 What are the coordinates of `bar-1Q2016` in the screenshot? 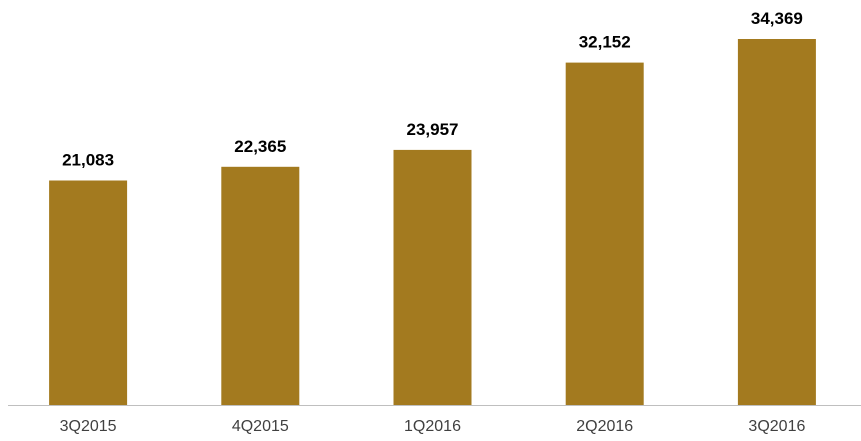 It's located at (432, 277).